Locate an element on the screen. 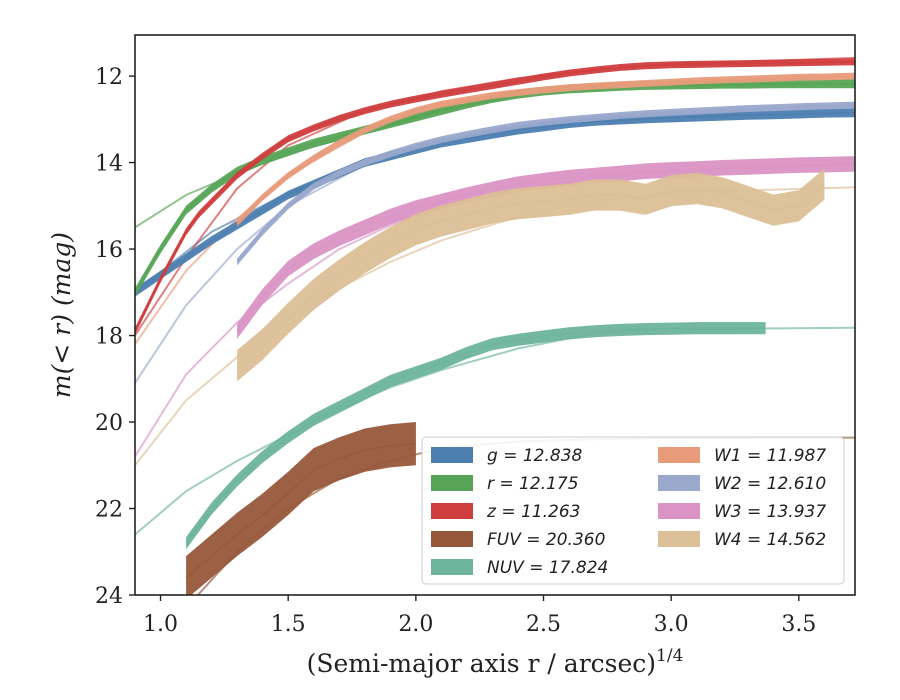 Image resolution: width=900 pixels, height=700 pixels. x-axis-label-main: (Semi-major axis r / arcsec) is located at coordinates (481, 663).